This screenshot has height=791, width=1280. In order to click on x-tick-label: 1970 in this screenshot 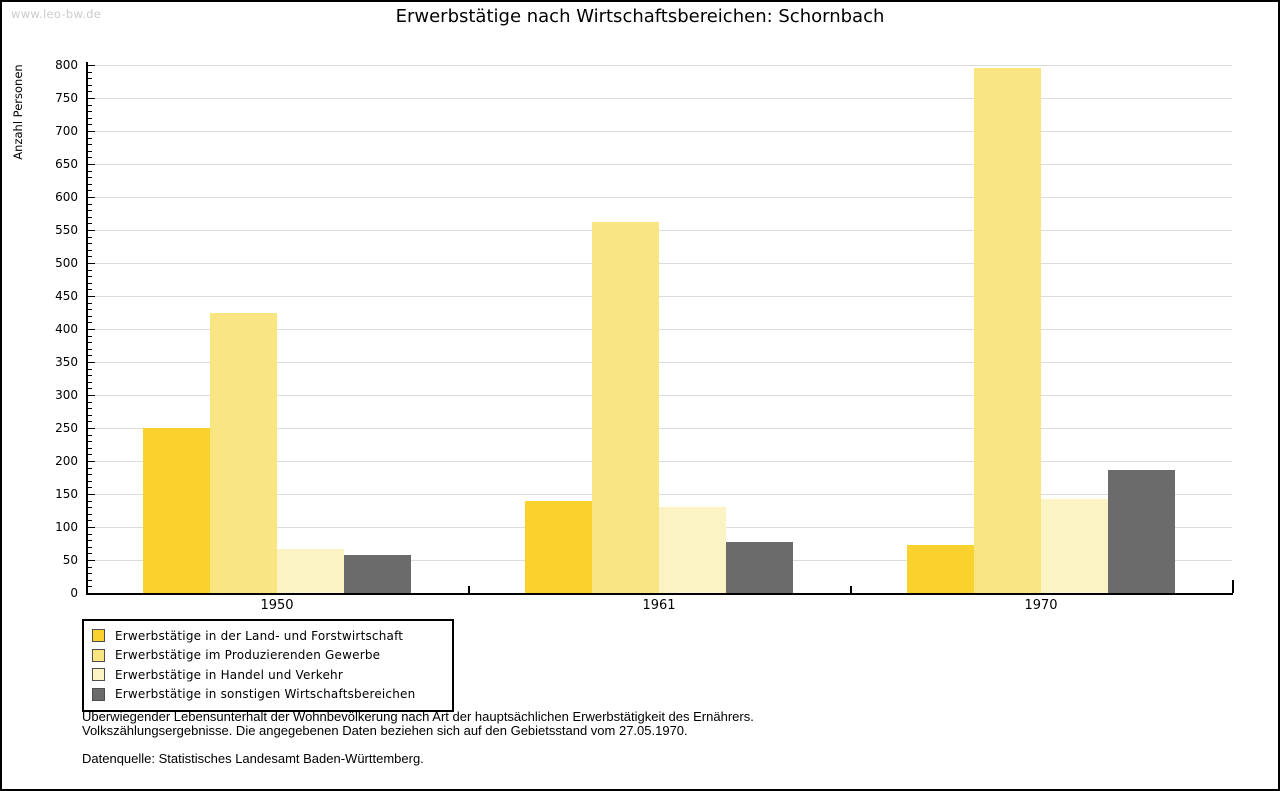, I will do `click(1041, 605)`.